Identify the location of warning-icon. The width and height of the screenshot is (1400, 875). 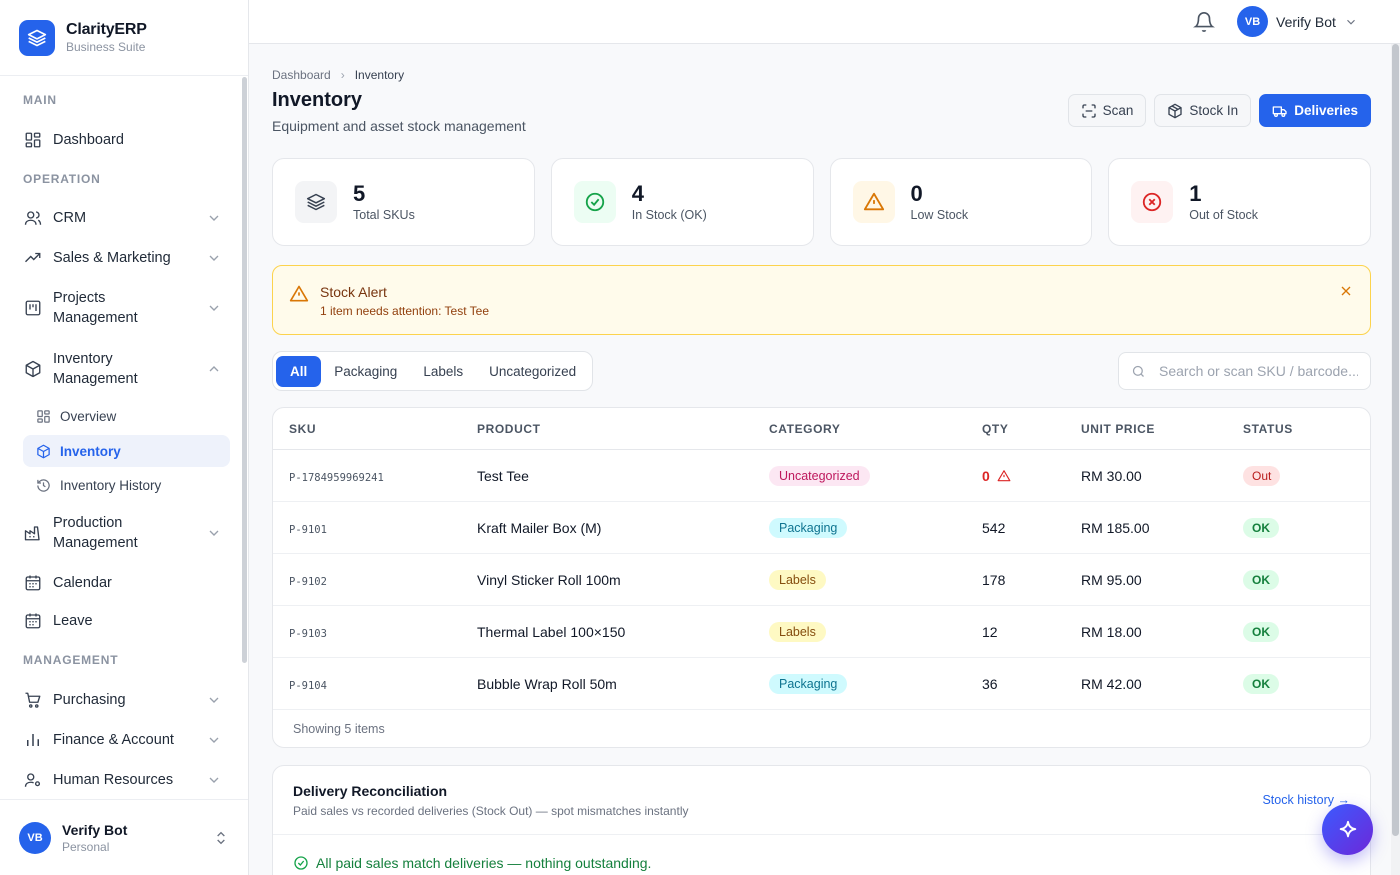
(299, 293).